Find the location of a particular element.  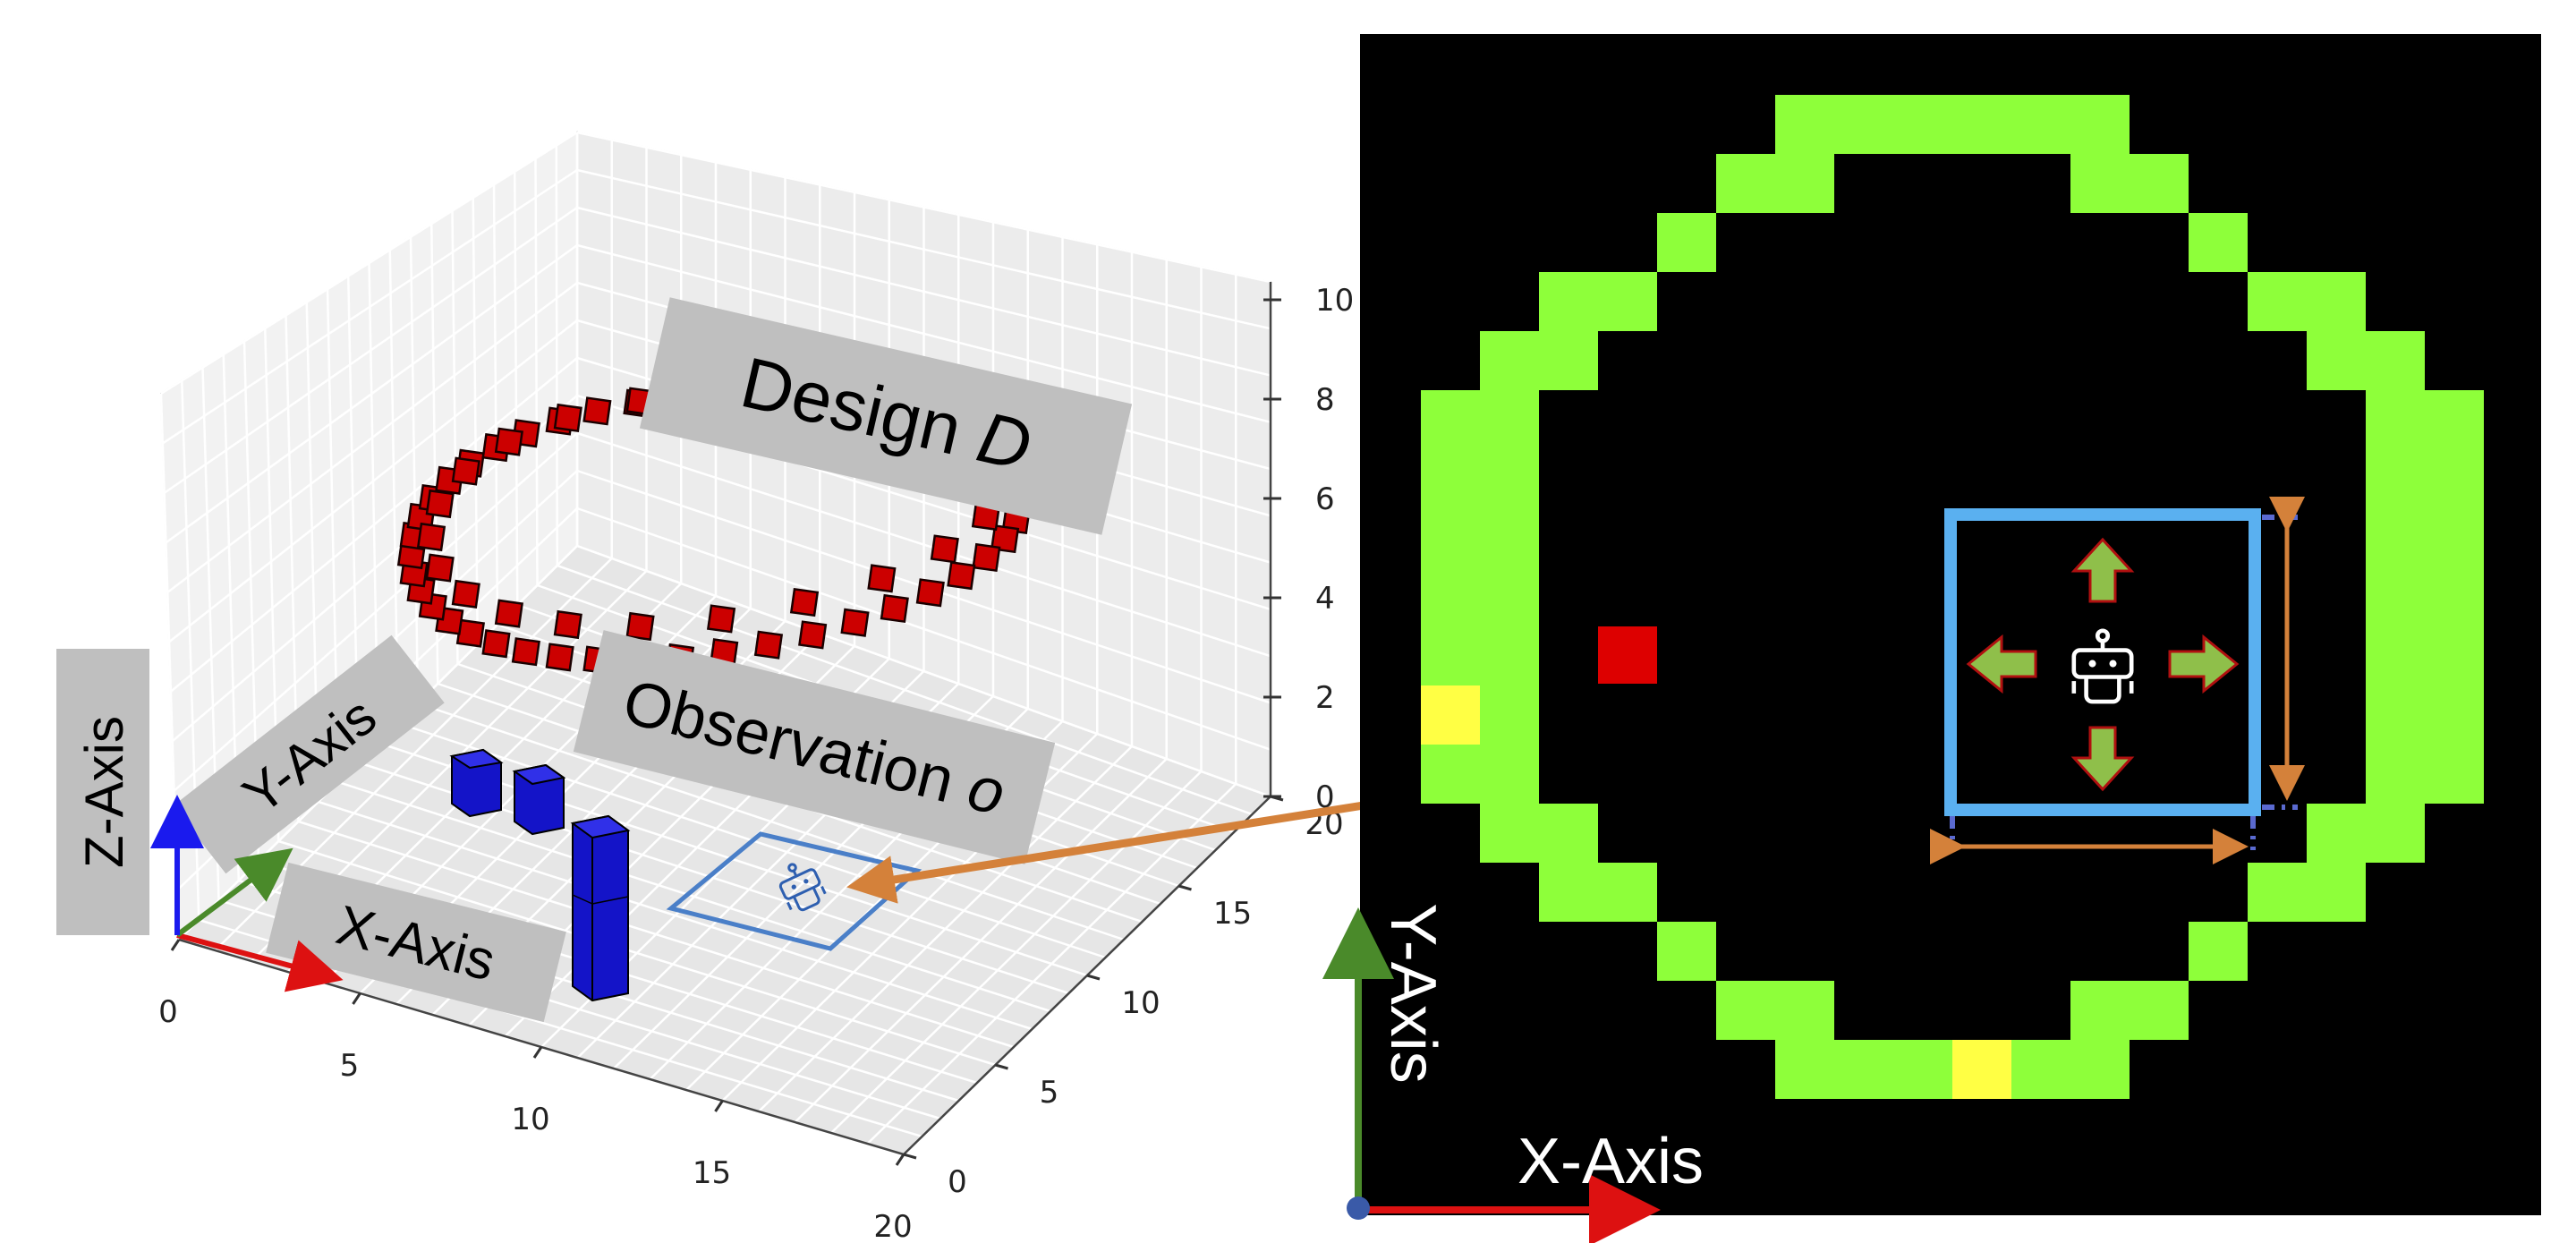

y-tick-label: 15 is located at coordinates (1232, 914).